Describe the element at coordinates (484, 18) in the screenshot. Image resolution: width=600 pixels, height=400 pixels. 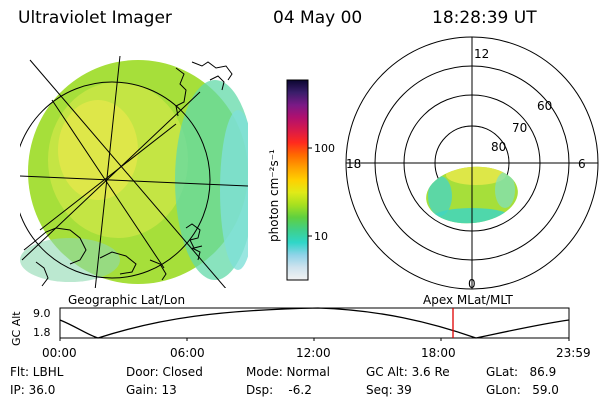
I see `time-label: 18:28:39 UT` at that location.